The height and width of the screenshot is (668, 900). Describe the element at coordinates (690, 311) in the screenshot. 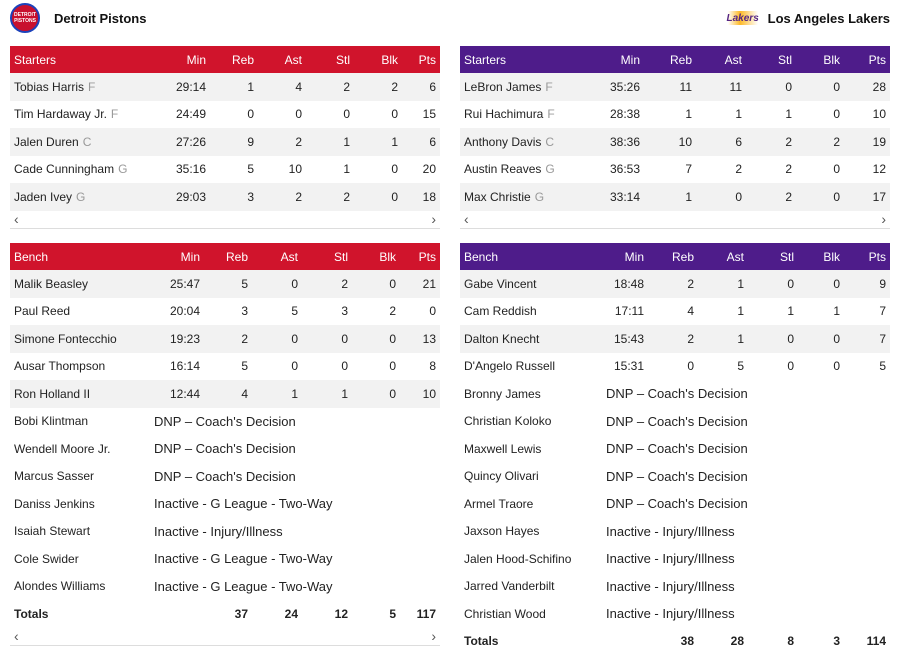

I see `stat-reb: 4` at that location.